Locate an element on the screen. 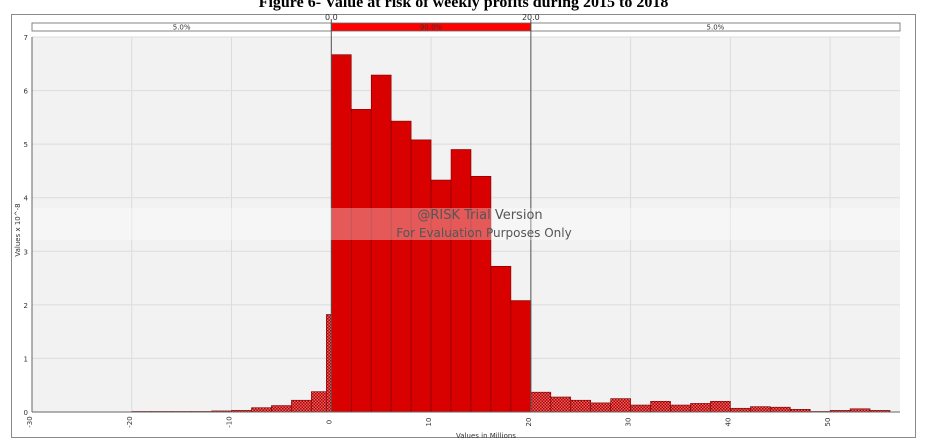 The image size is (927, 441). x-tick-label: 50 is located at coordinates (828, 422).